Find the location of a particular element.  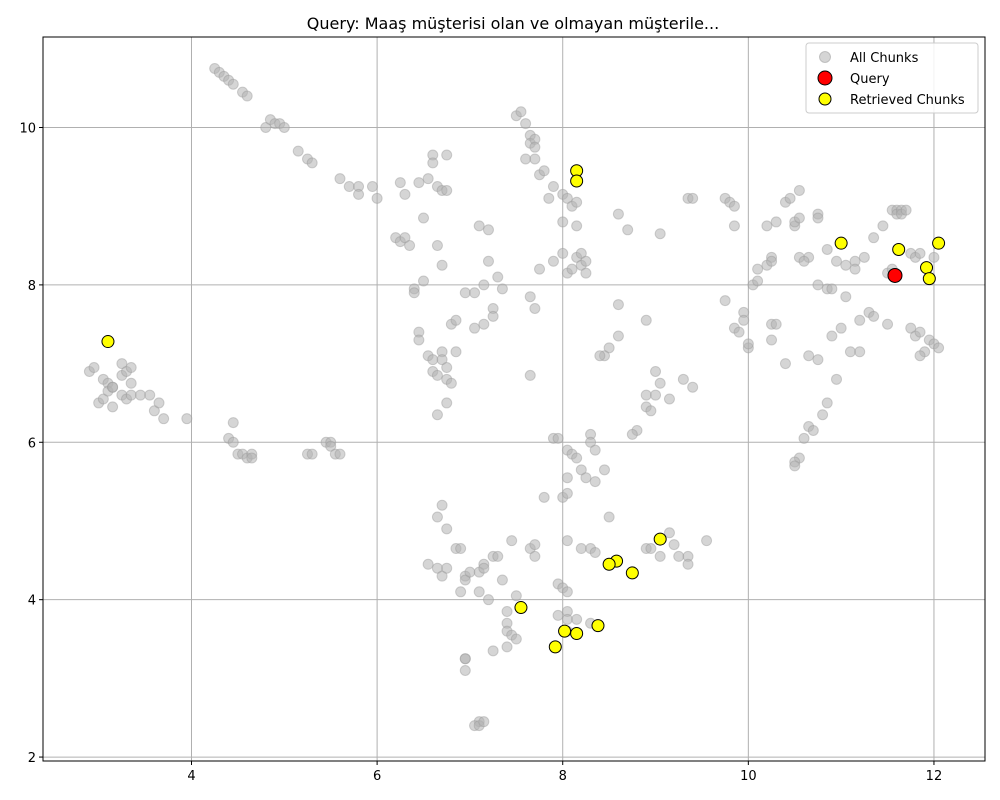

legend-all-chunks-marker is located at coordinates (825, 57).